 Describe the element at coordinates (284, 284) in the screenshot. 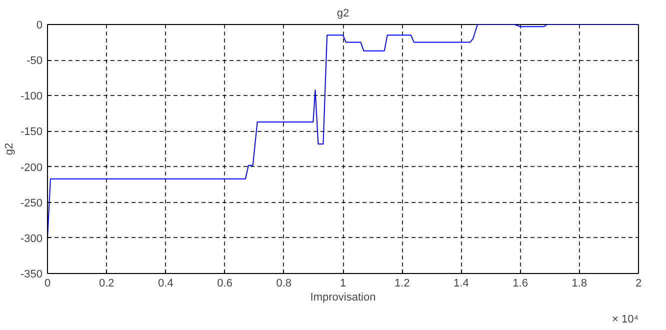

I see `x-tick-label: 0.8` at that location.